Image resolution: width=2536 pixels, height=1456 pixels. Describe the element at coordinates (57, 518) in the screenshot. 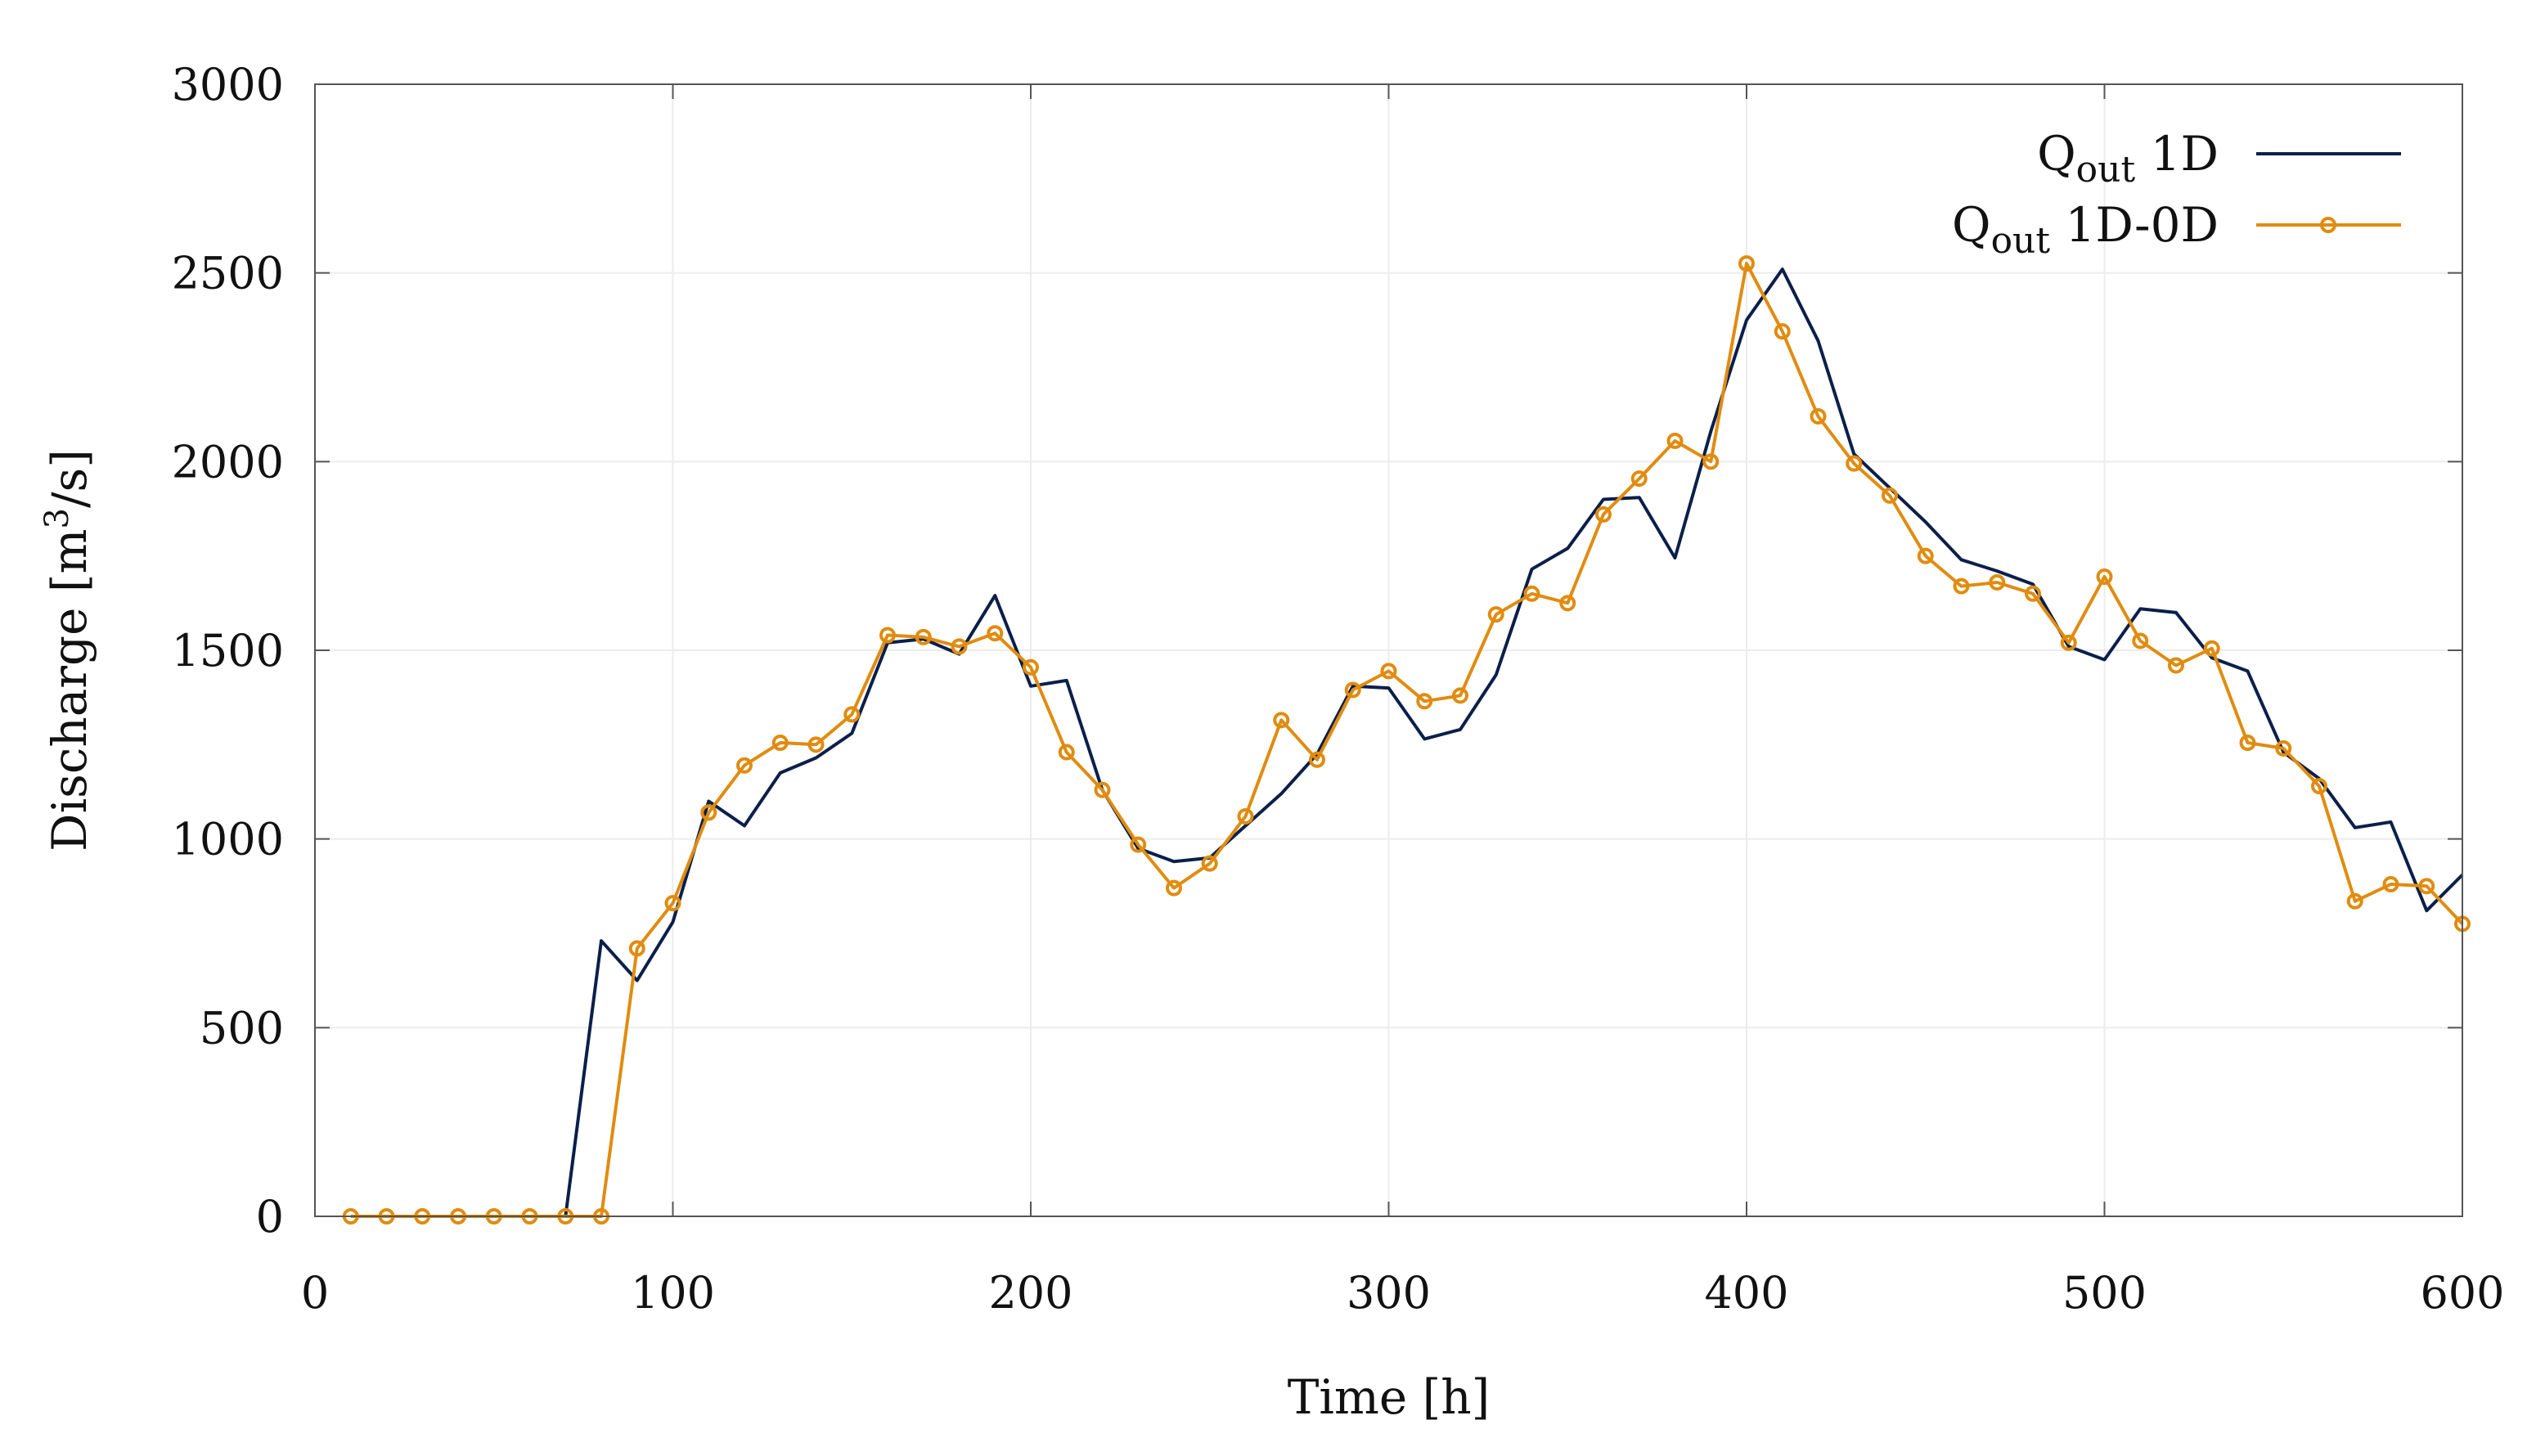

I see `y-axis-label-sup: 3` at that location.